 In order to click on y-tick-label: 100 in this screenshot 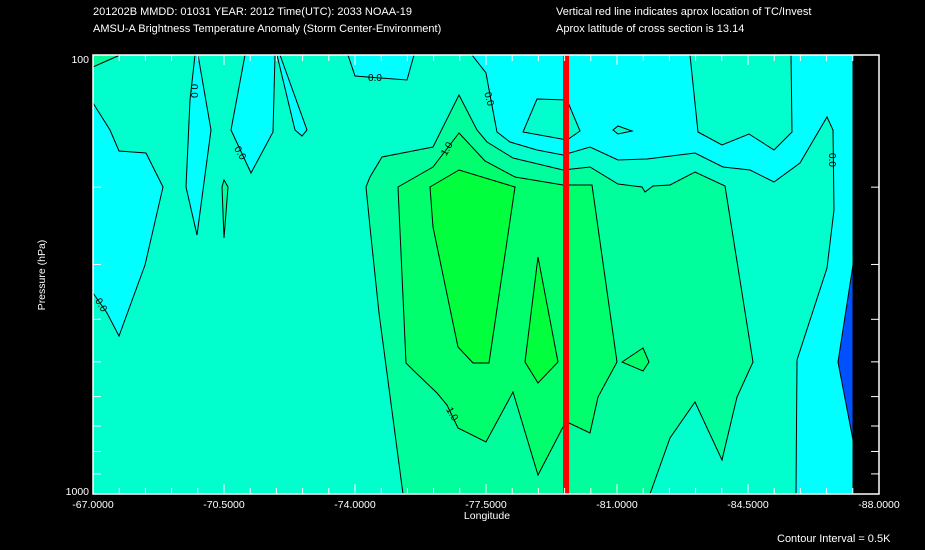, I will do `click(80, 60)`.